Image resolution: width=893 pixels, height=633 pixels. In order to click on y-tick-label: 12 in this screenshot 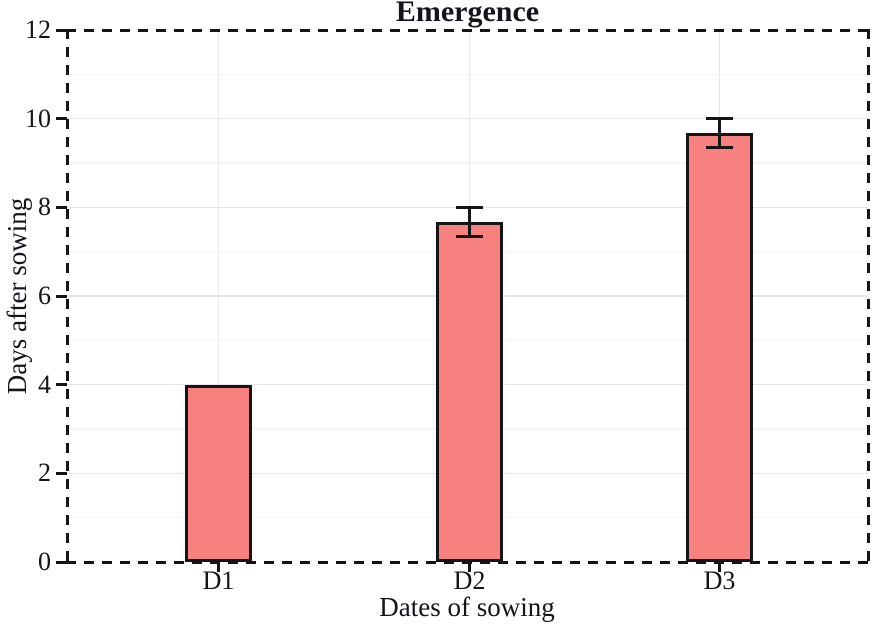, I will do `click(38, 29)`.